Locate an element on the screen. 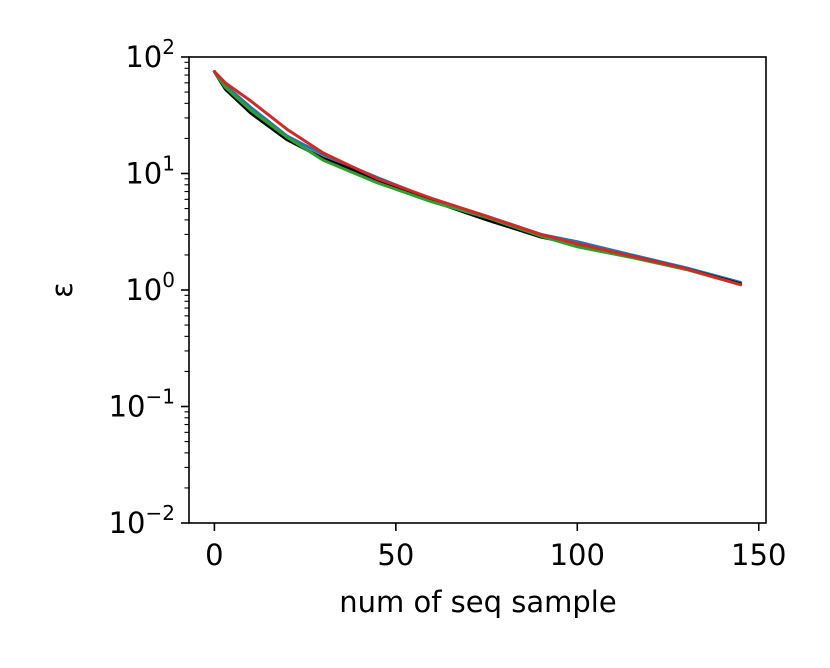 This screenshot has height=668, width=830. x-tick-label-0: 0 is located at coordinates (214, 555).